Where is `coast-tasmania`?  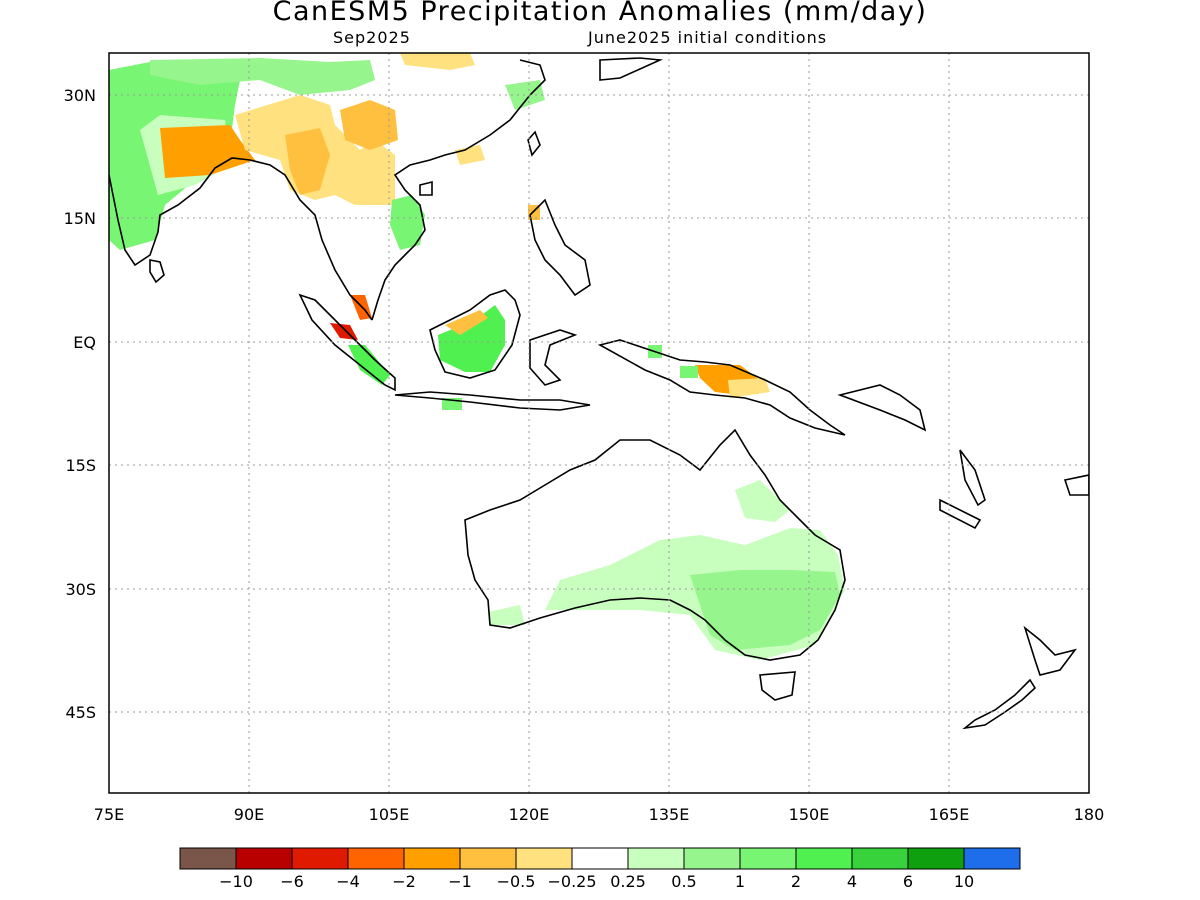 coast-tasmania is located at coordinates (777, 686).